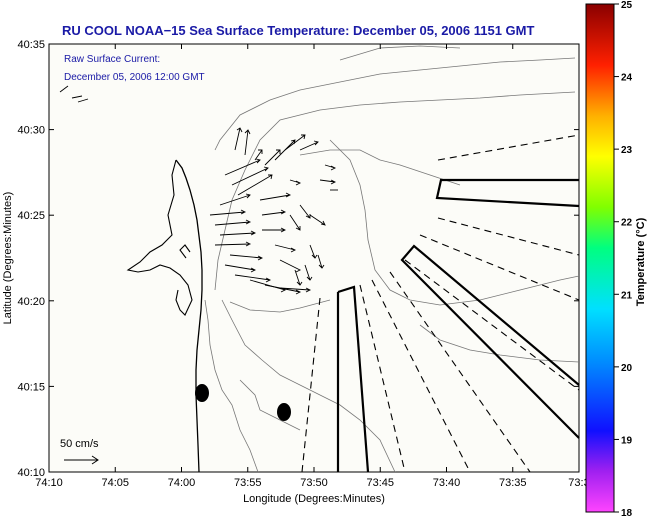 This screenshot has width=651, height=518. I want to click on y-tick-label: 40:35, so click(31, 45).